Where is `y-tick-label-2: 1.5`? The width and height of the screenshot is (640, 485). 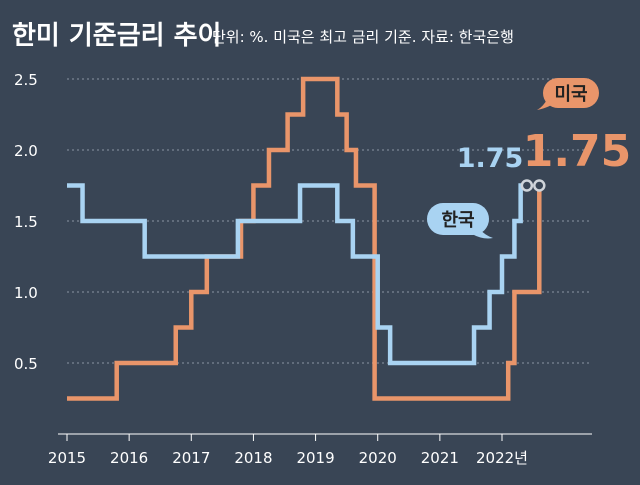
y-tick-label-2: 1.5 is located at coordinates (26, 222).